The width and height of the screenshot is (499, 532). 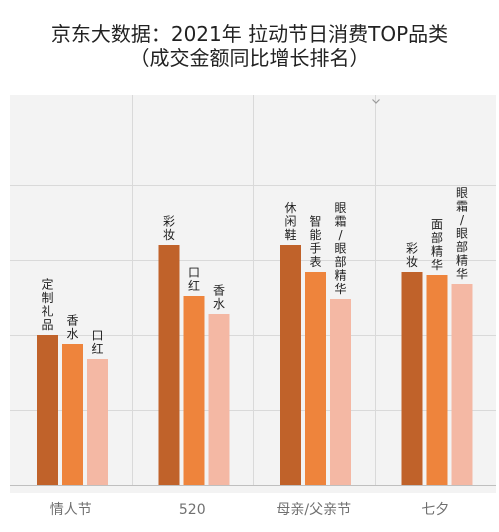 I want to click on bar-label-0-2: 口红, so click(x=97, y=343).